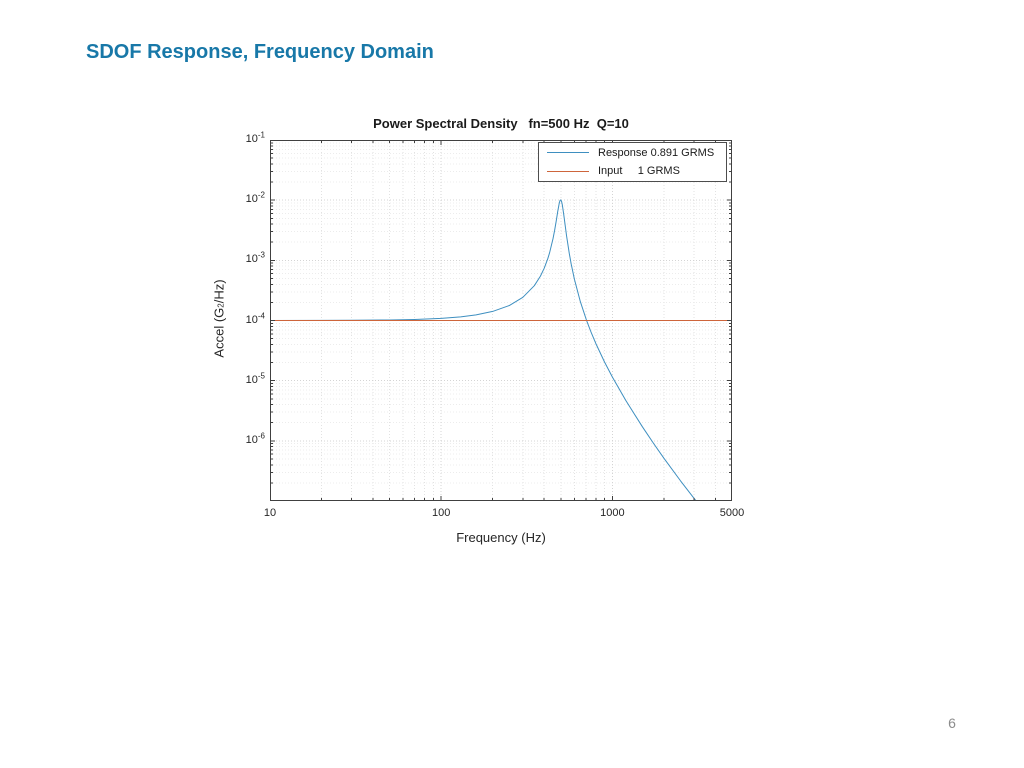  Describe the element at coordinates (612, 513) in the screenshot. I see `x-tick-label: 1000` at that location.